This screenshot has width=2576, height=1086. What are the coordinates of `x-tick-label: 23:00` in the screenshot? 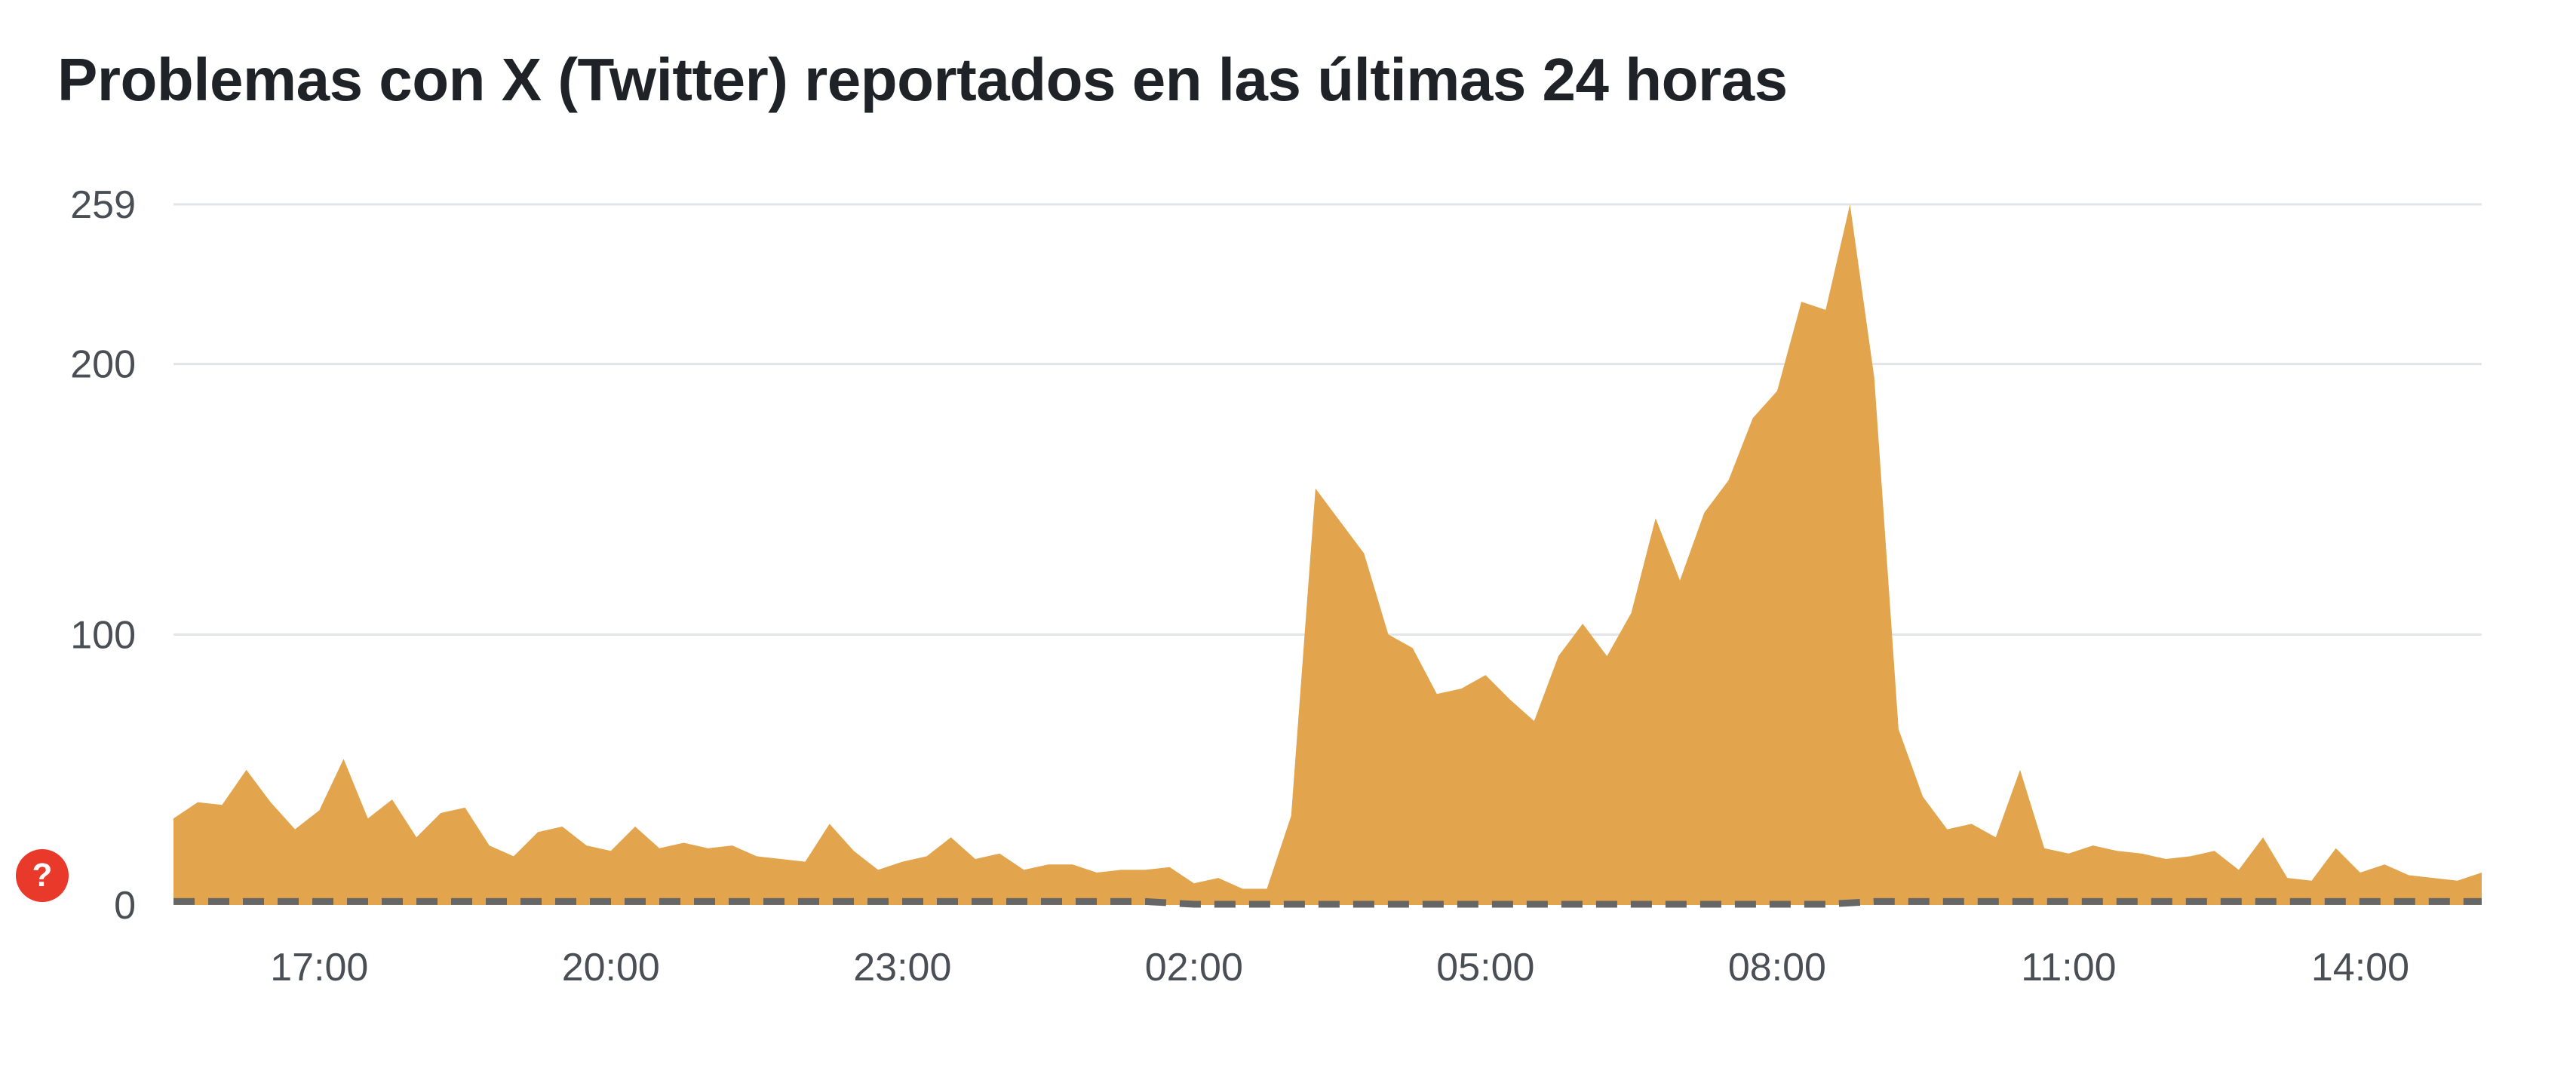 It's located at (902, 967).